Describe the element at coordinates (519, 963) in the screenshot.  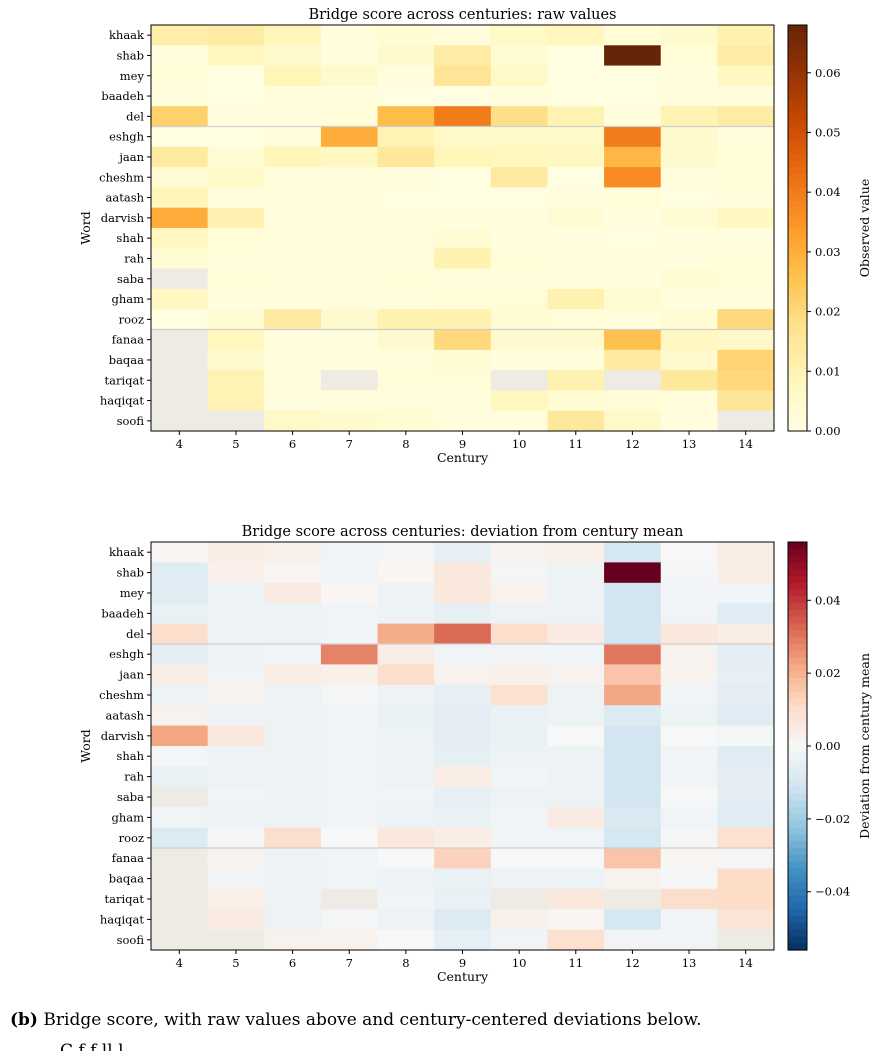
I see `dev-xtick-label: 10` at that location.